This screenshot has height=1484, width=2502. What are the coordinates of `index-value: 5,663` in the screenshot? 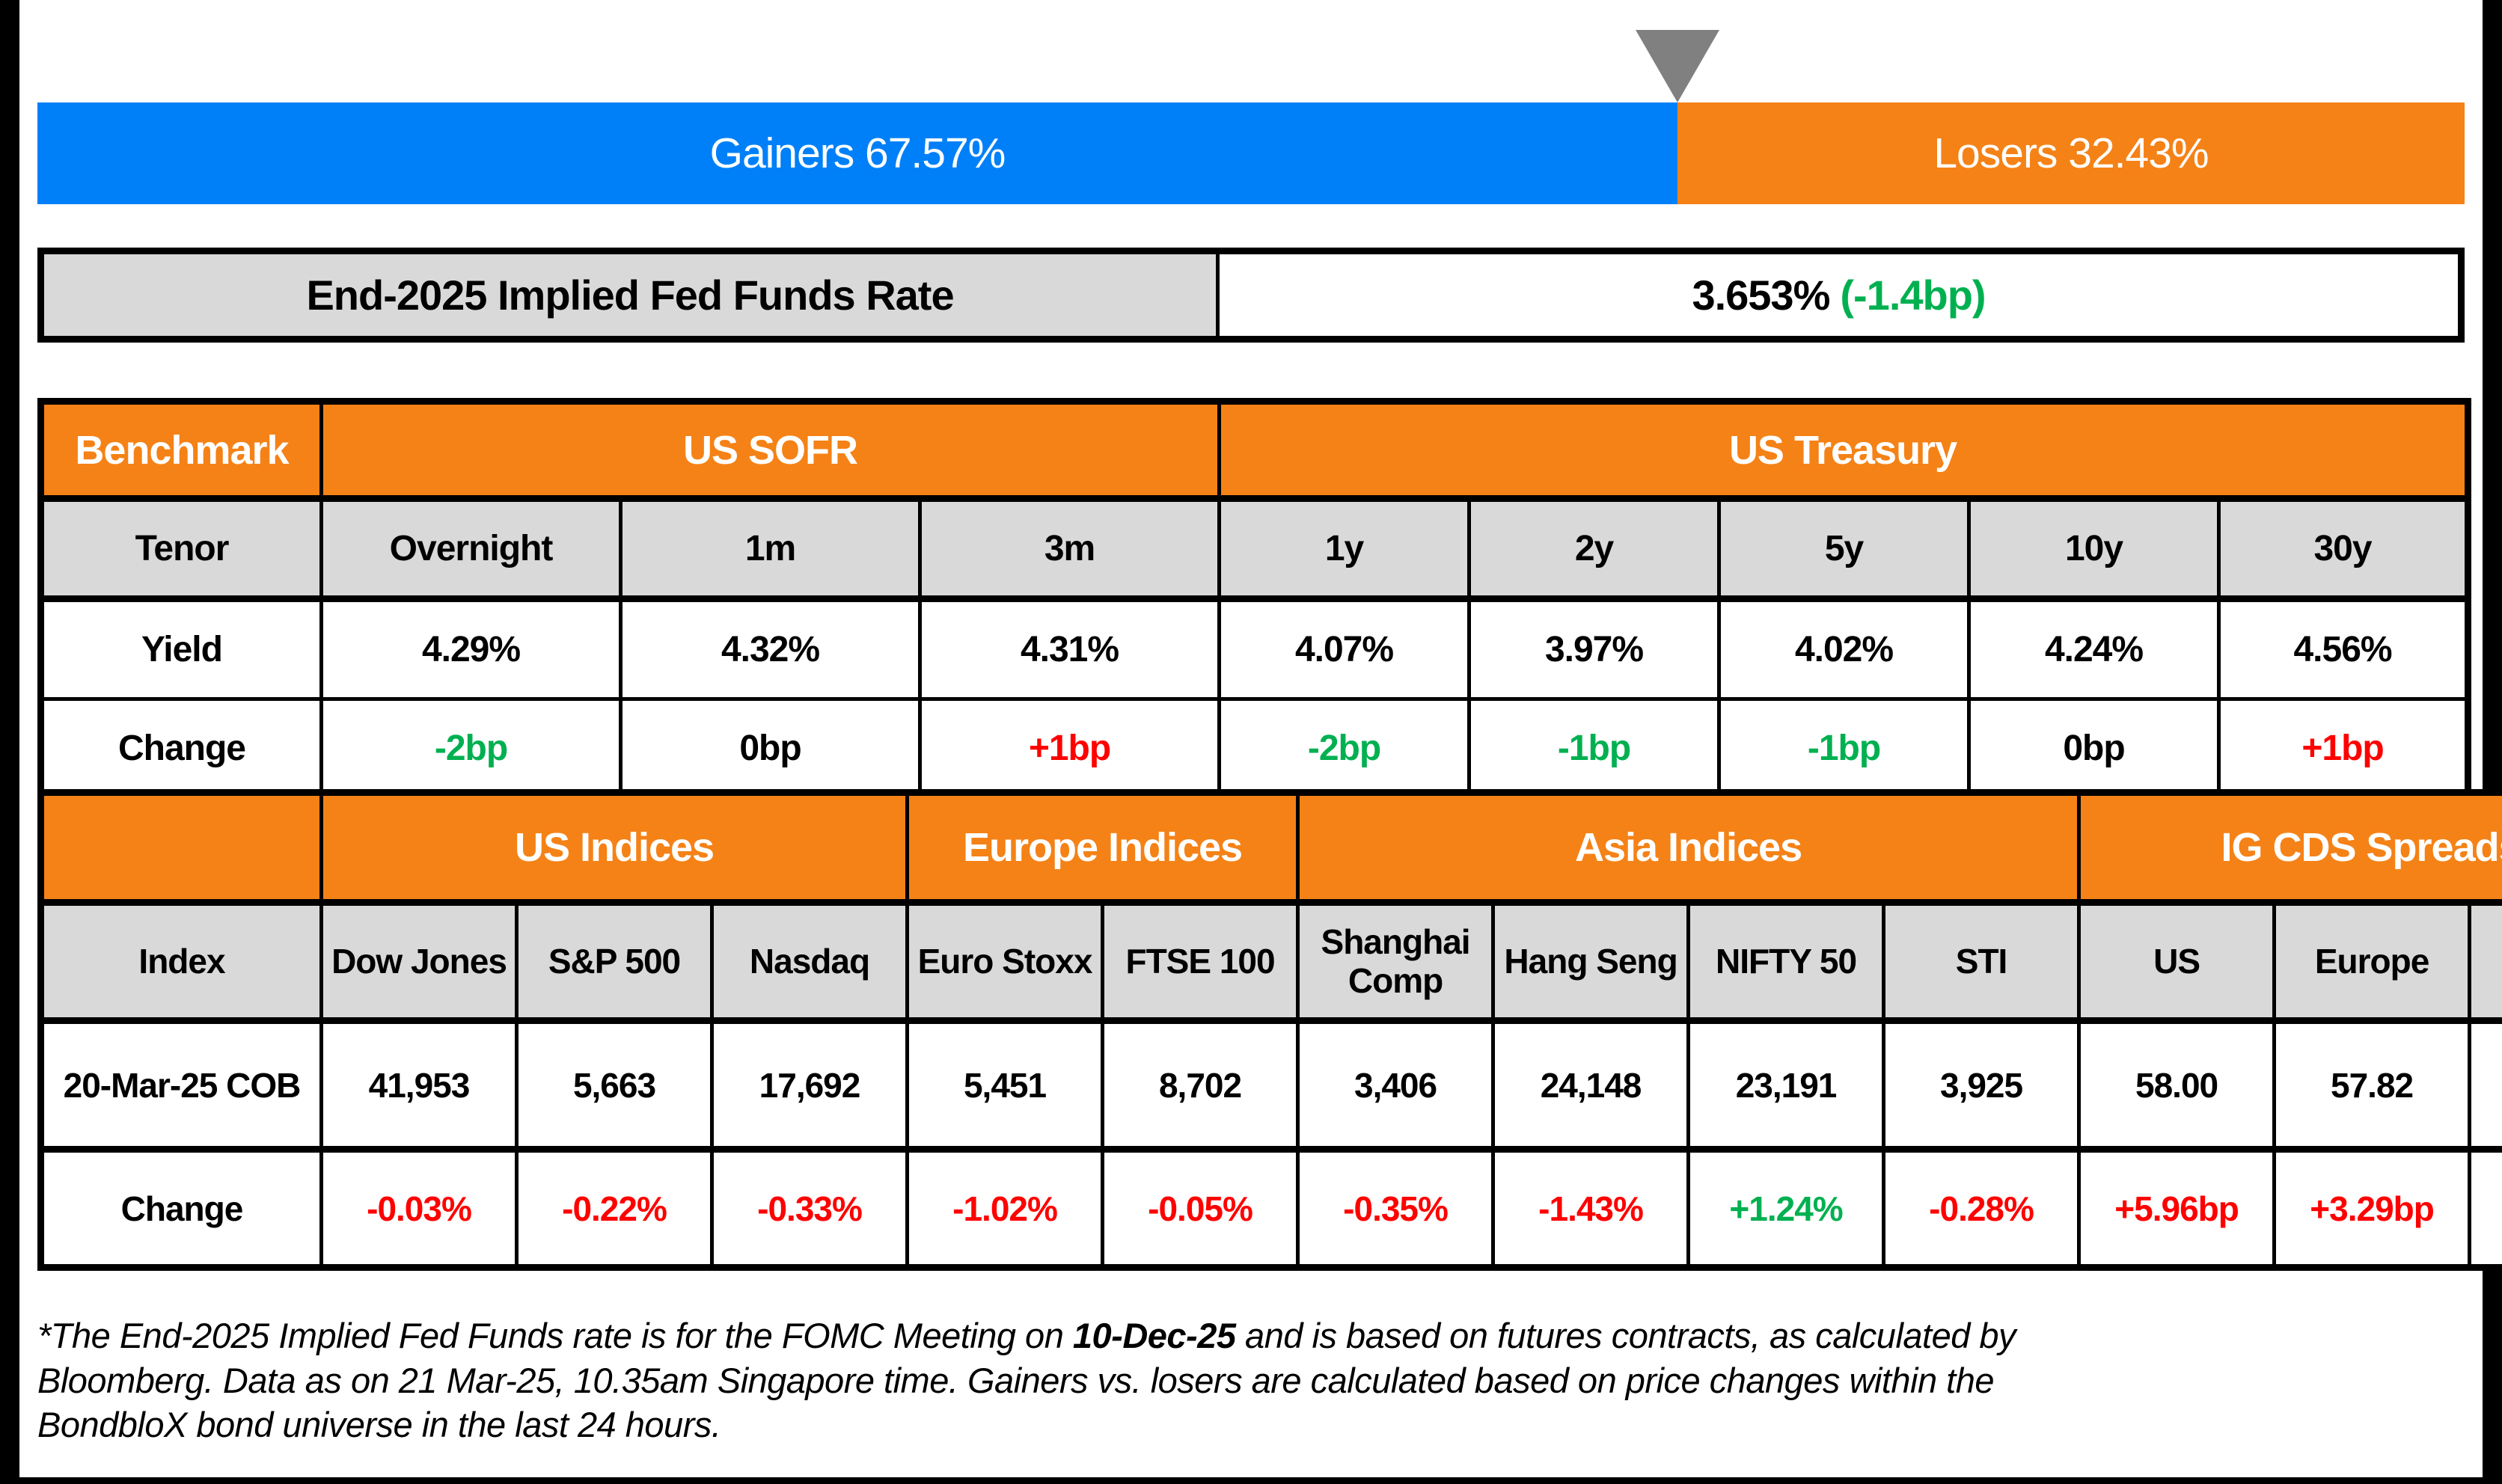 It's located at (614, 1084).